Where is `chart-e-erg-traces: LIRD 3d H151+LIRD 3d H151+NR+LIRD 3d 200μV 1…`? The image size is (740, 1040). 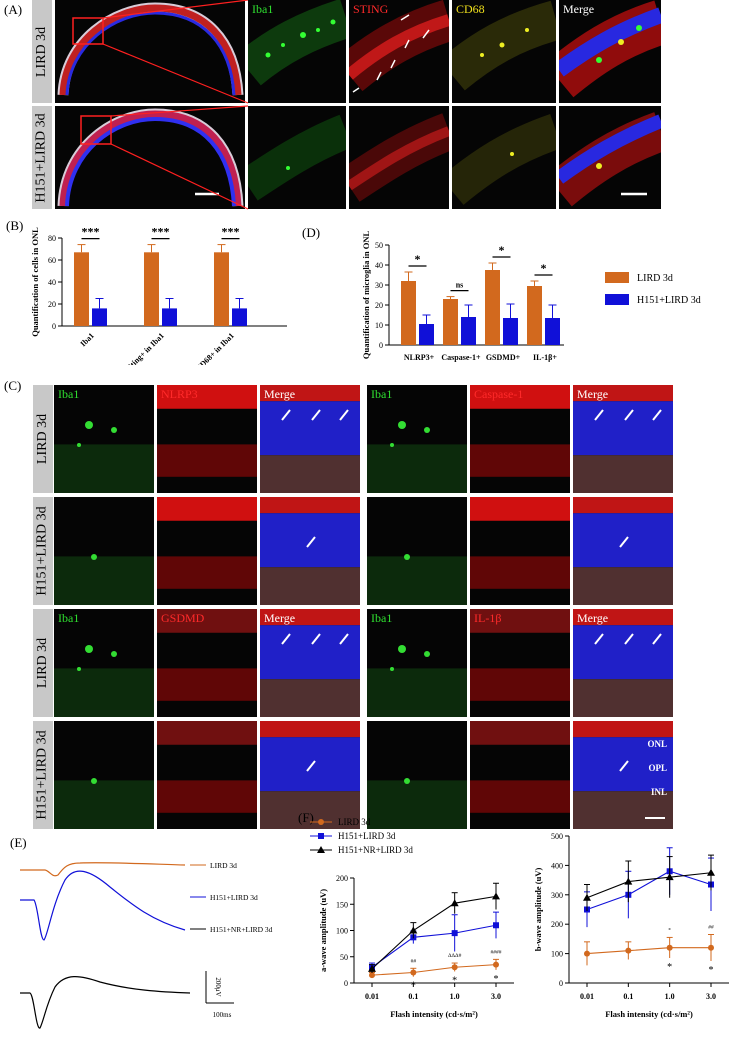
chart-e-erg-traces: LIRD 3d H151+LIRD 3d H151+NR+LIRD 3d 200μV 1… is located at coordinates (146, 945).